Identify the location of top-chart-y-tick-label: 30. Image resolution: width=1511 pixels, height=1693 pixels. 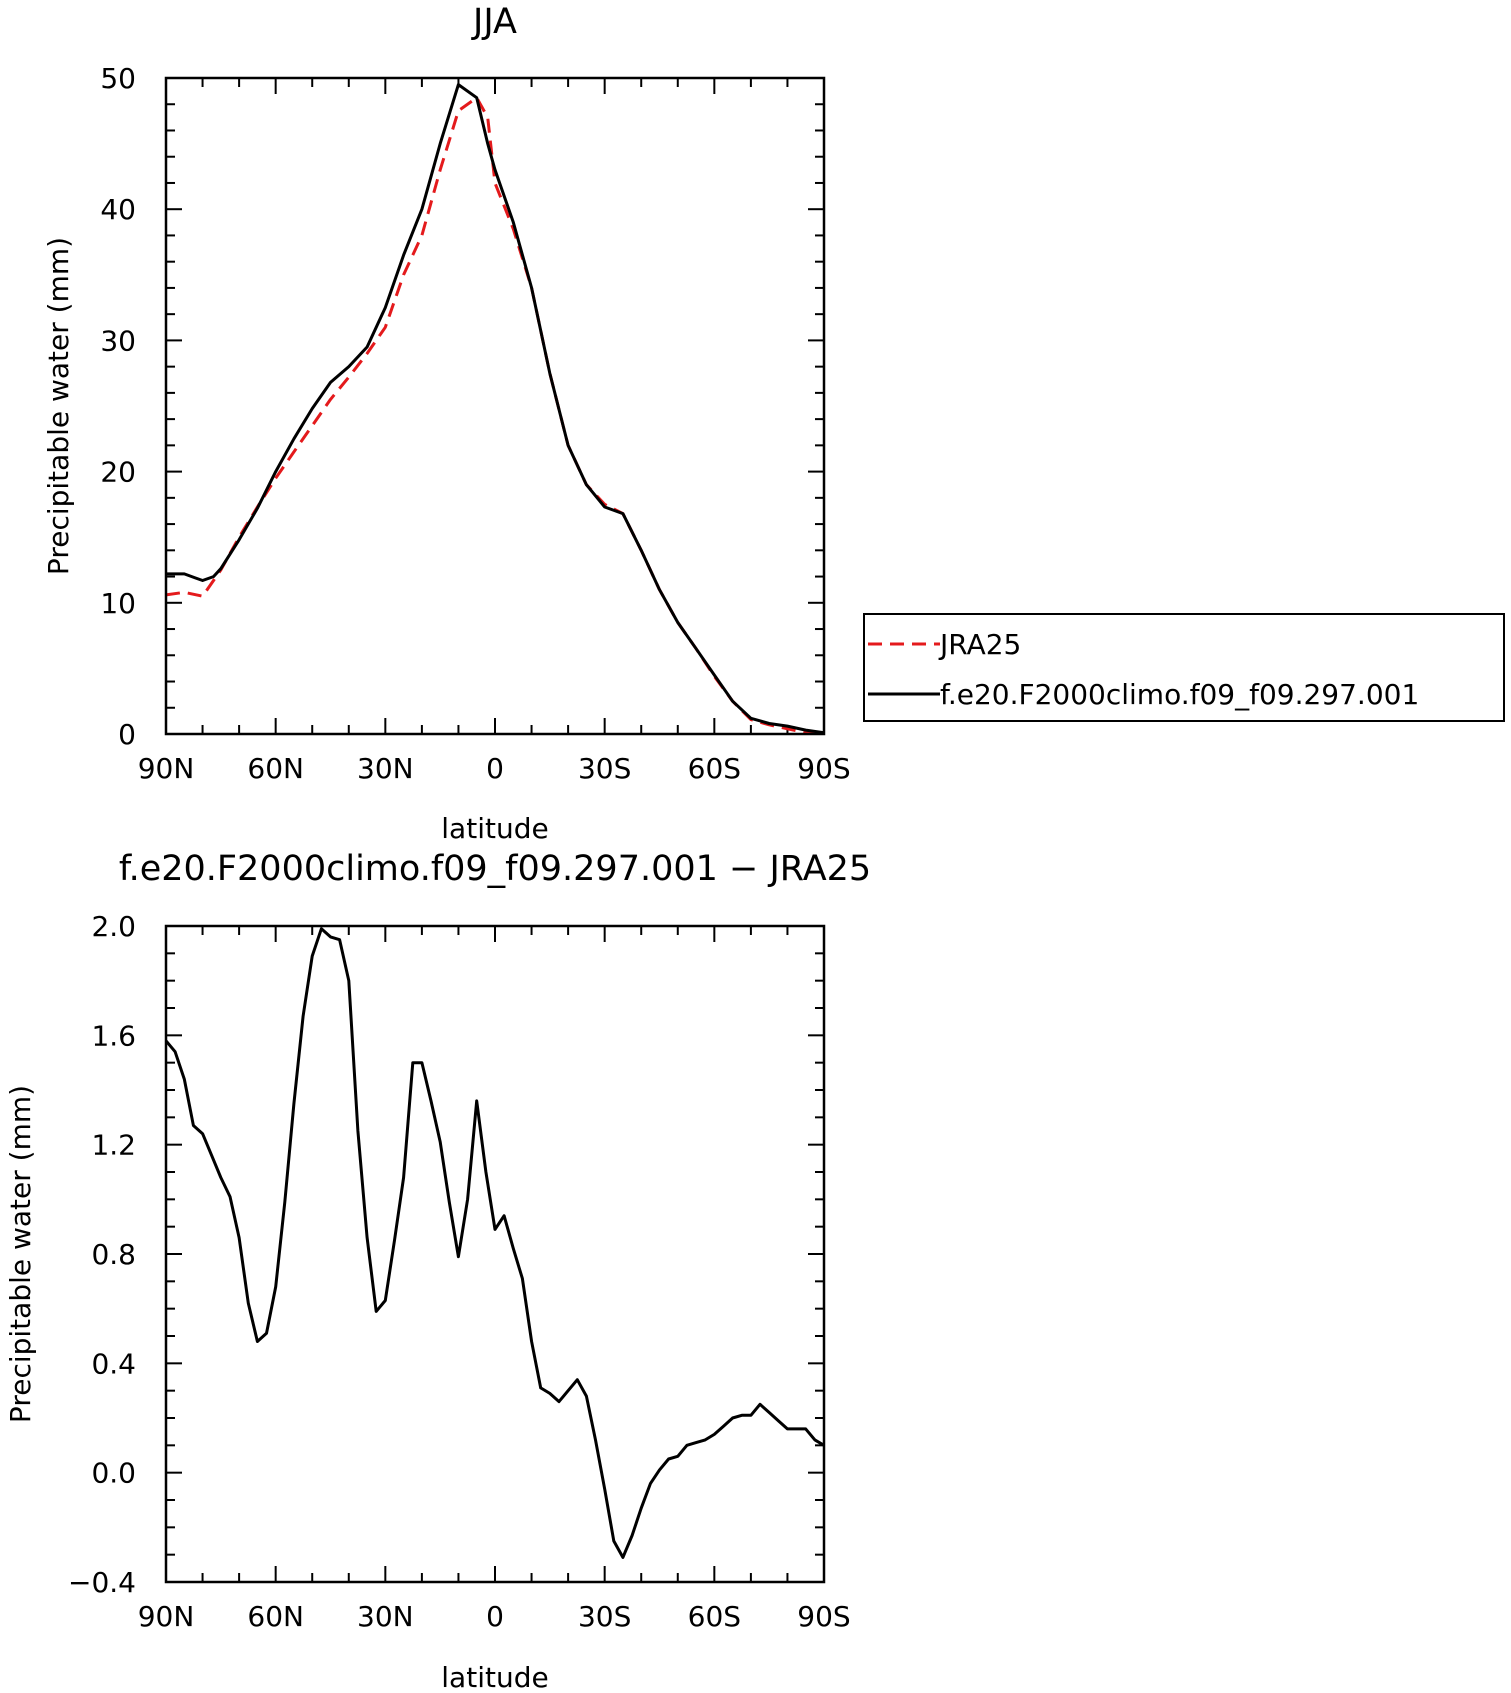
(118, 340).